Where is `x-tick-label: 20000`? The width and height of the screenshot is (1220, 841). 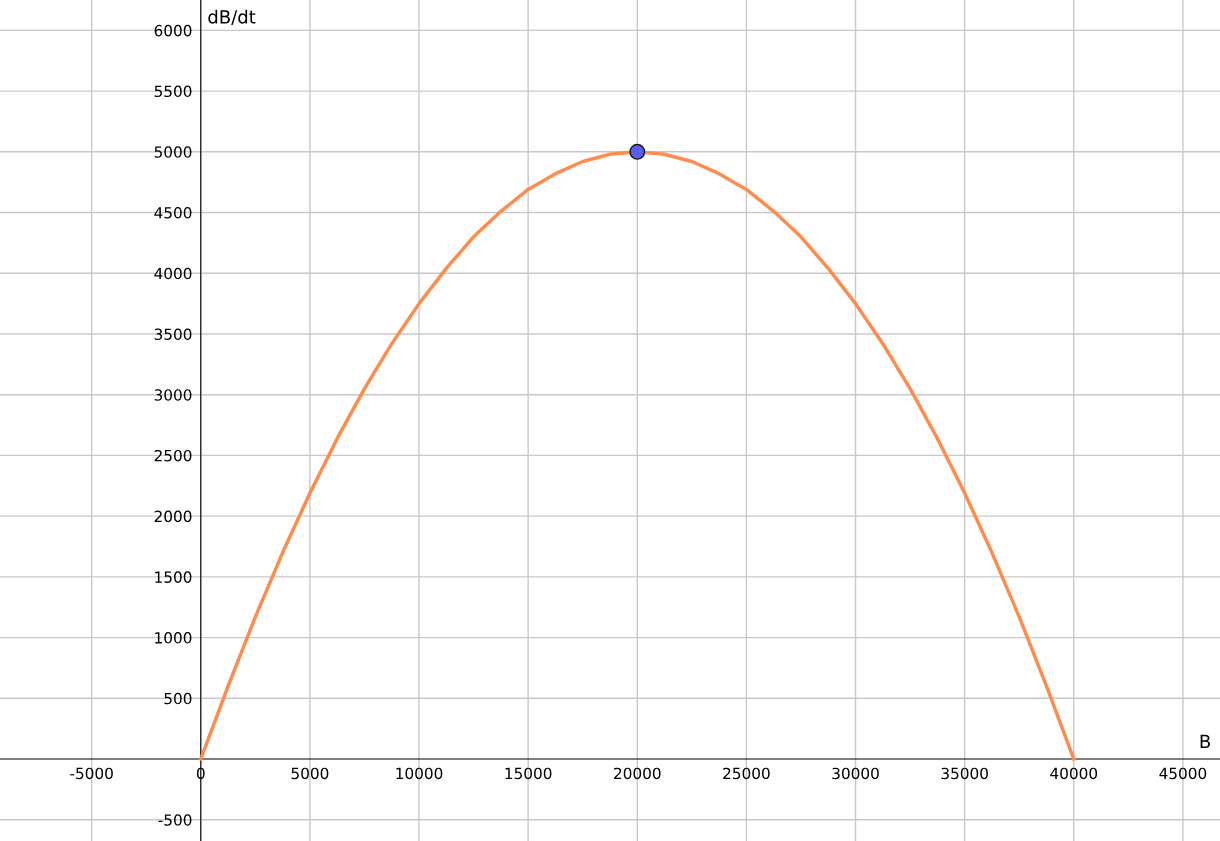 x-tick-label: 20000 is located at coordinates (637, 773).